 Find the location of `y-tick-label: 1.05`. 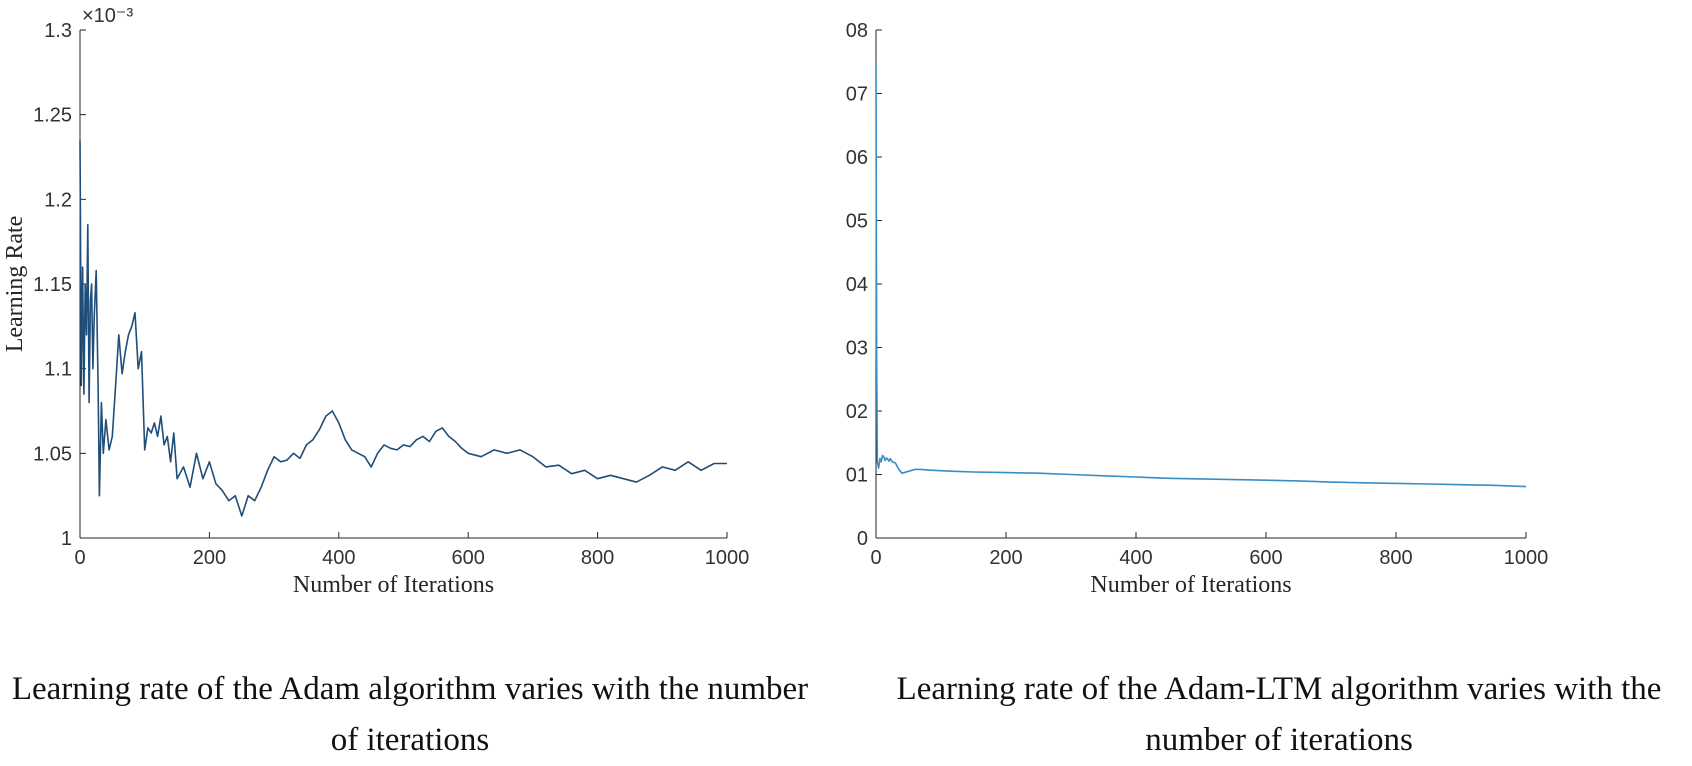

y-tick-label: 1.05 is located at coordinates (52, 454).